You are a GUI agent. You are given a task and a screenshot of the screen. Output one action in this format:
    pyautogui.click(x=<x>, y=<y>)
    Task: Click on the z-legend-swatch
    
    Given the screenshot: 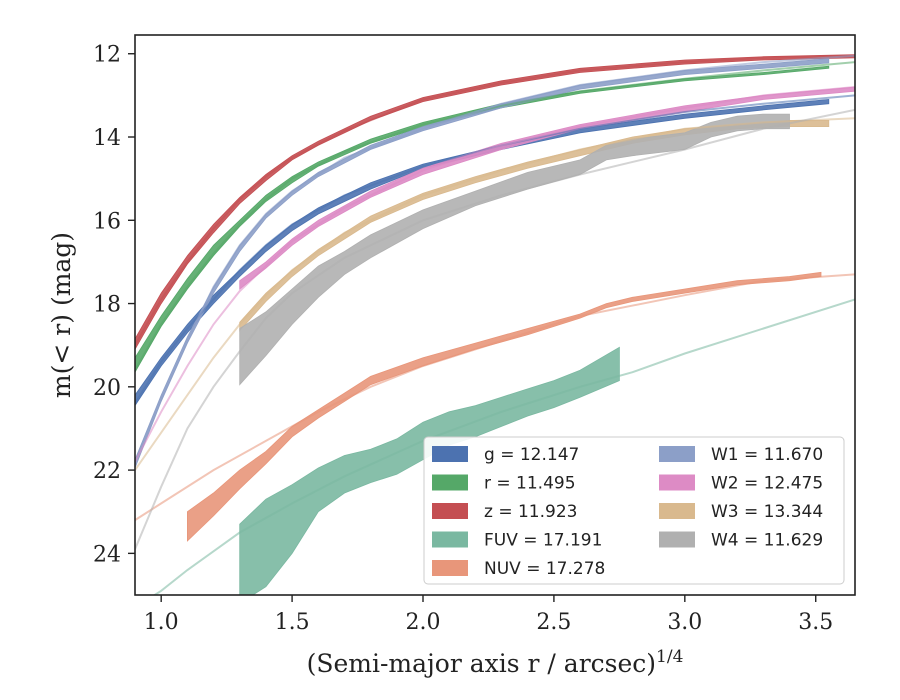 What is the action you would take?
    pyautogui.click(x=450, y=511)
    